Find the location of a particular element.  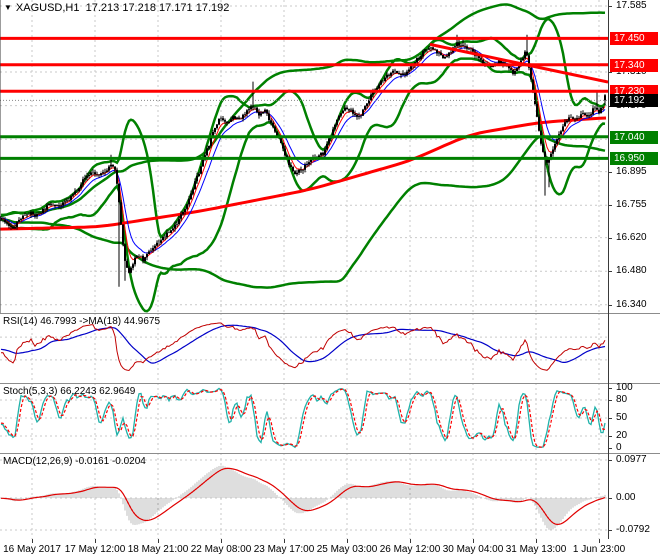

price-axis-border is located at coordinates (608, 269).